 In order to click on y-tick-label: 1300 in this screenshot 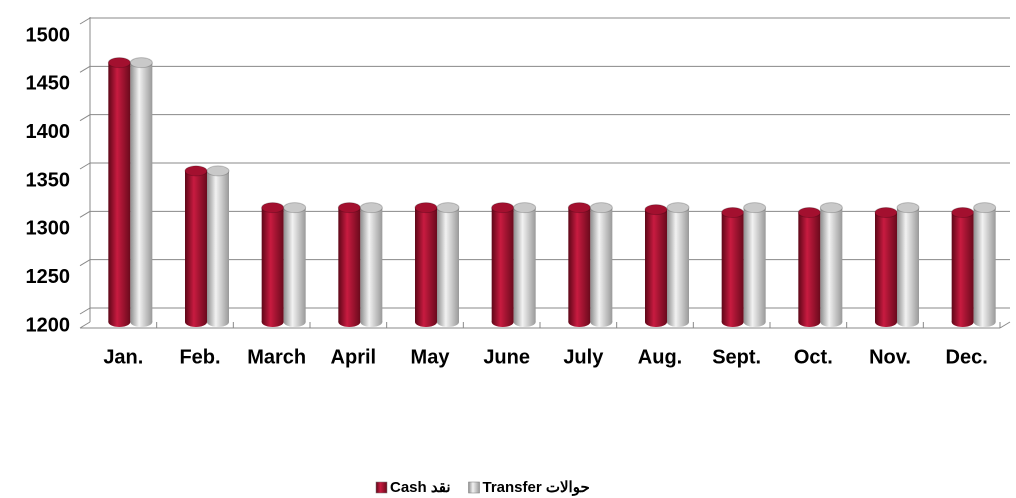, I will do `click(48, 229)`.